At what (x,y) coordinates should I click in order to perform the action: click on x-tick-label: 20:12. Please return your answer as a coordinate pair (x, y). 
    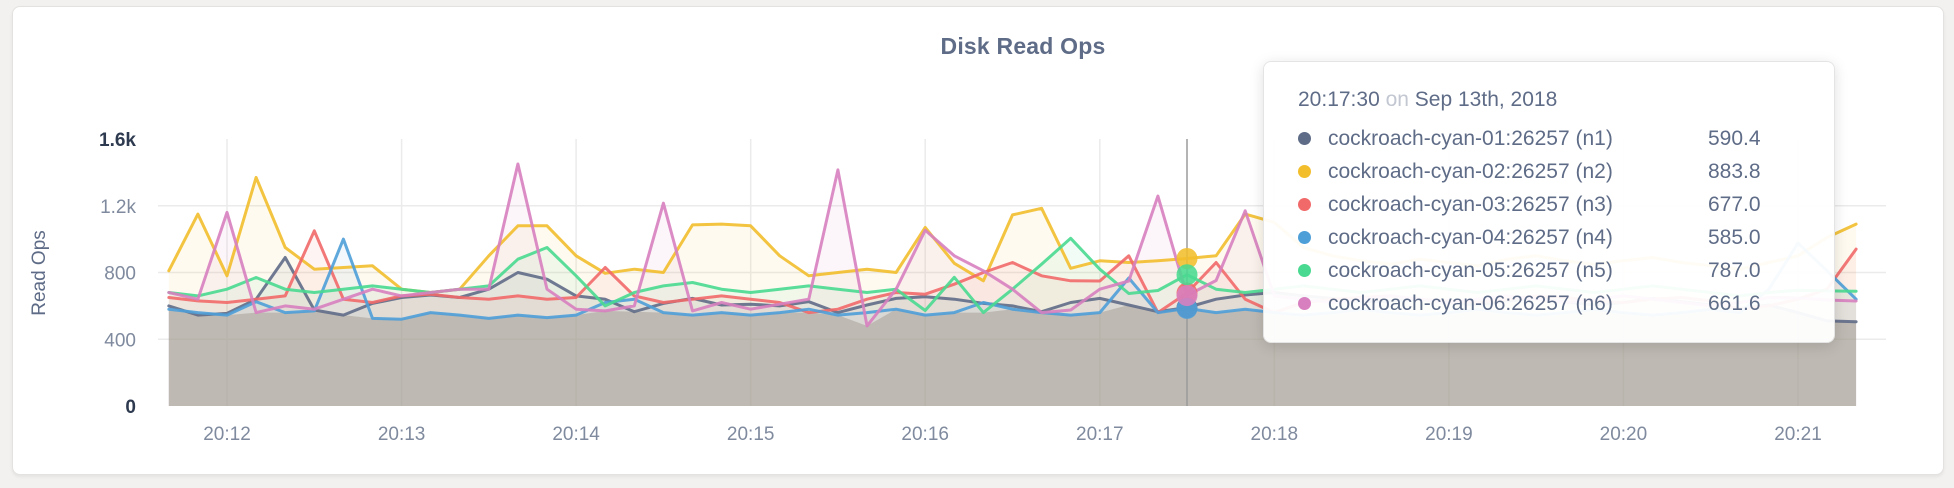
    Looking at the image, I should click on (227, 434).